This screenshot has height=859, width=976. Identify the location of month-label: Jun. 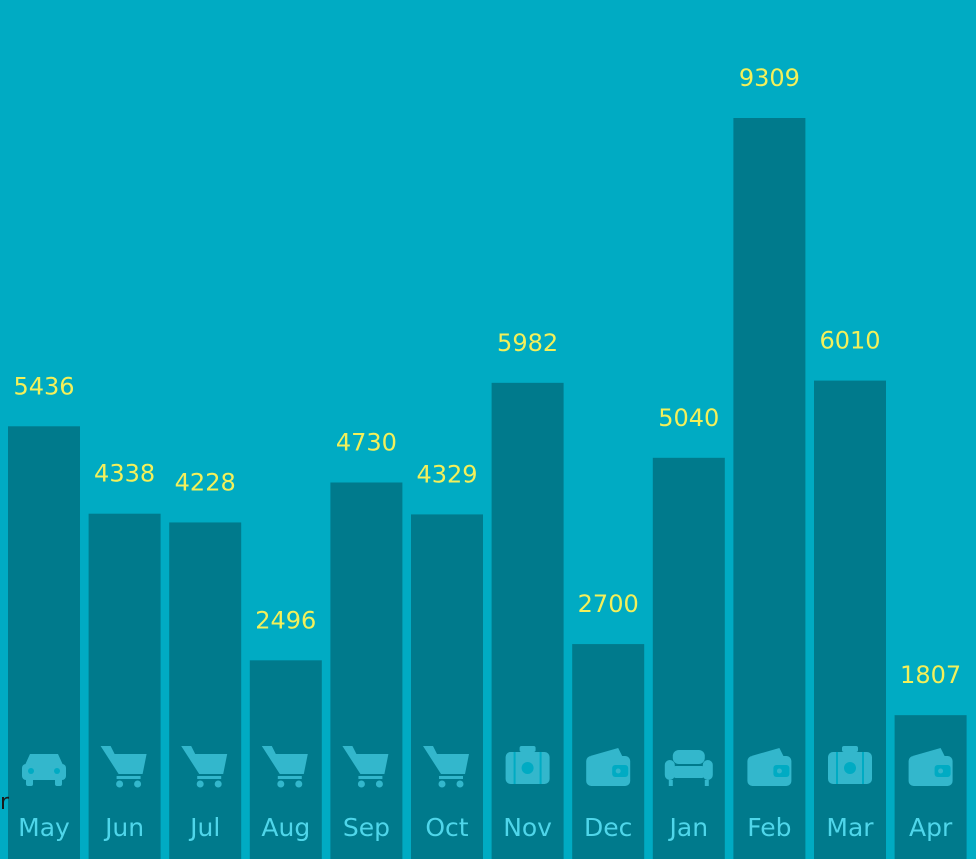
(123, 827).